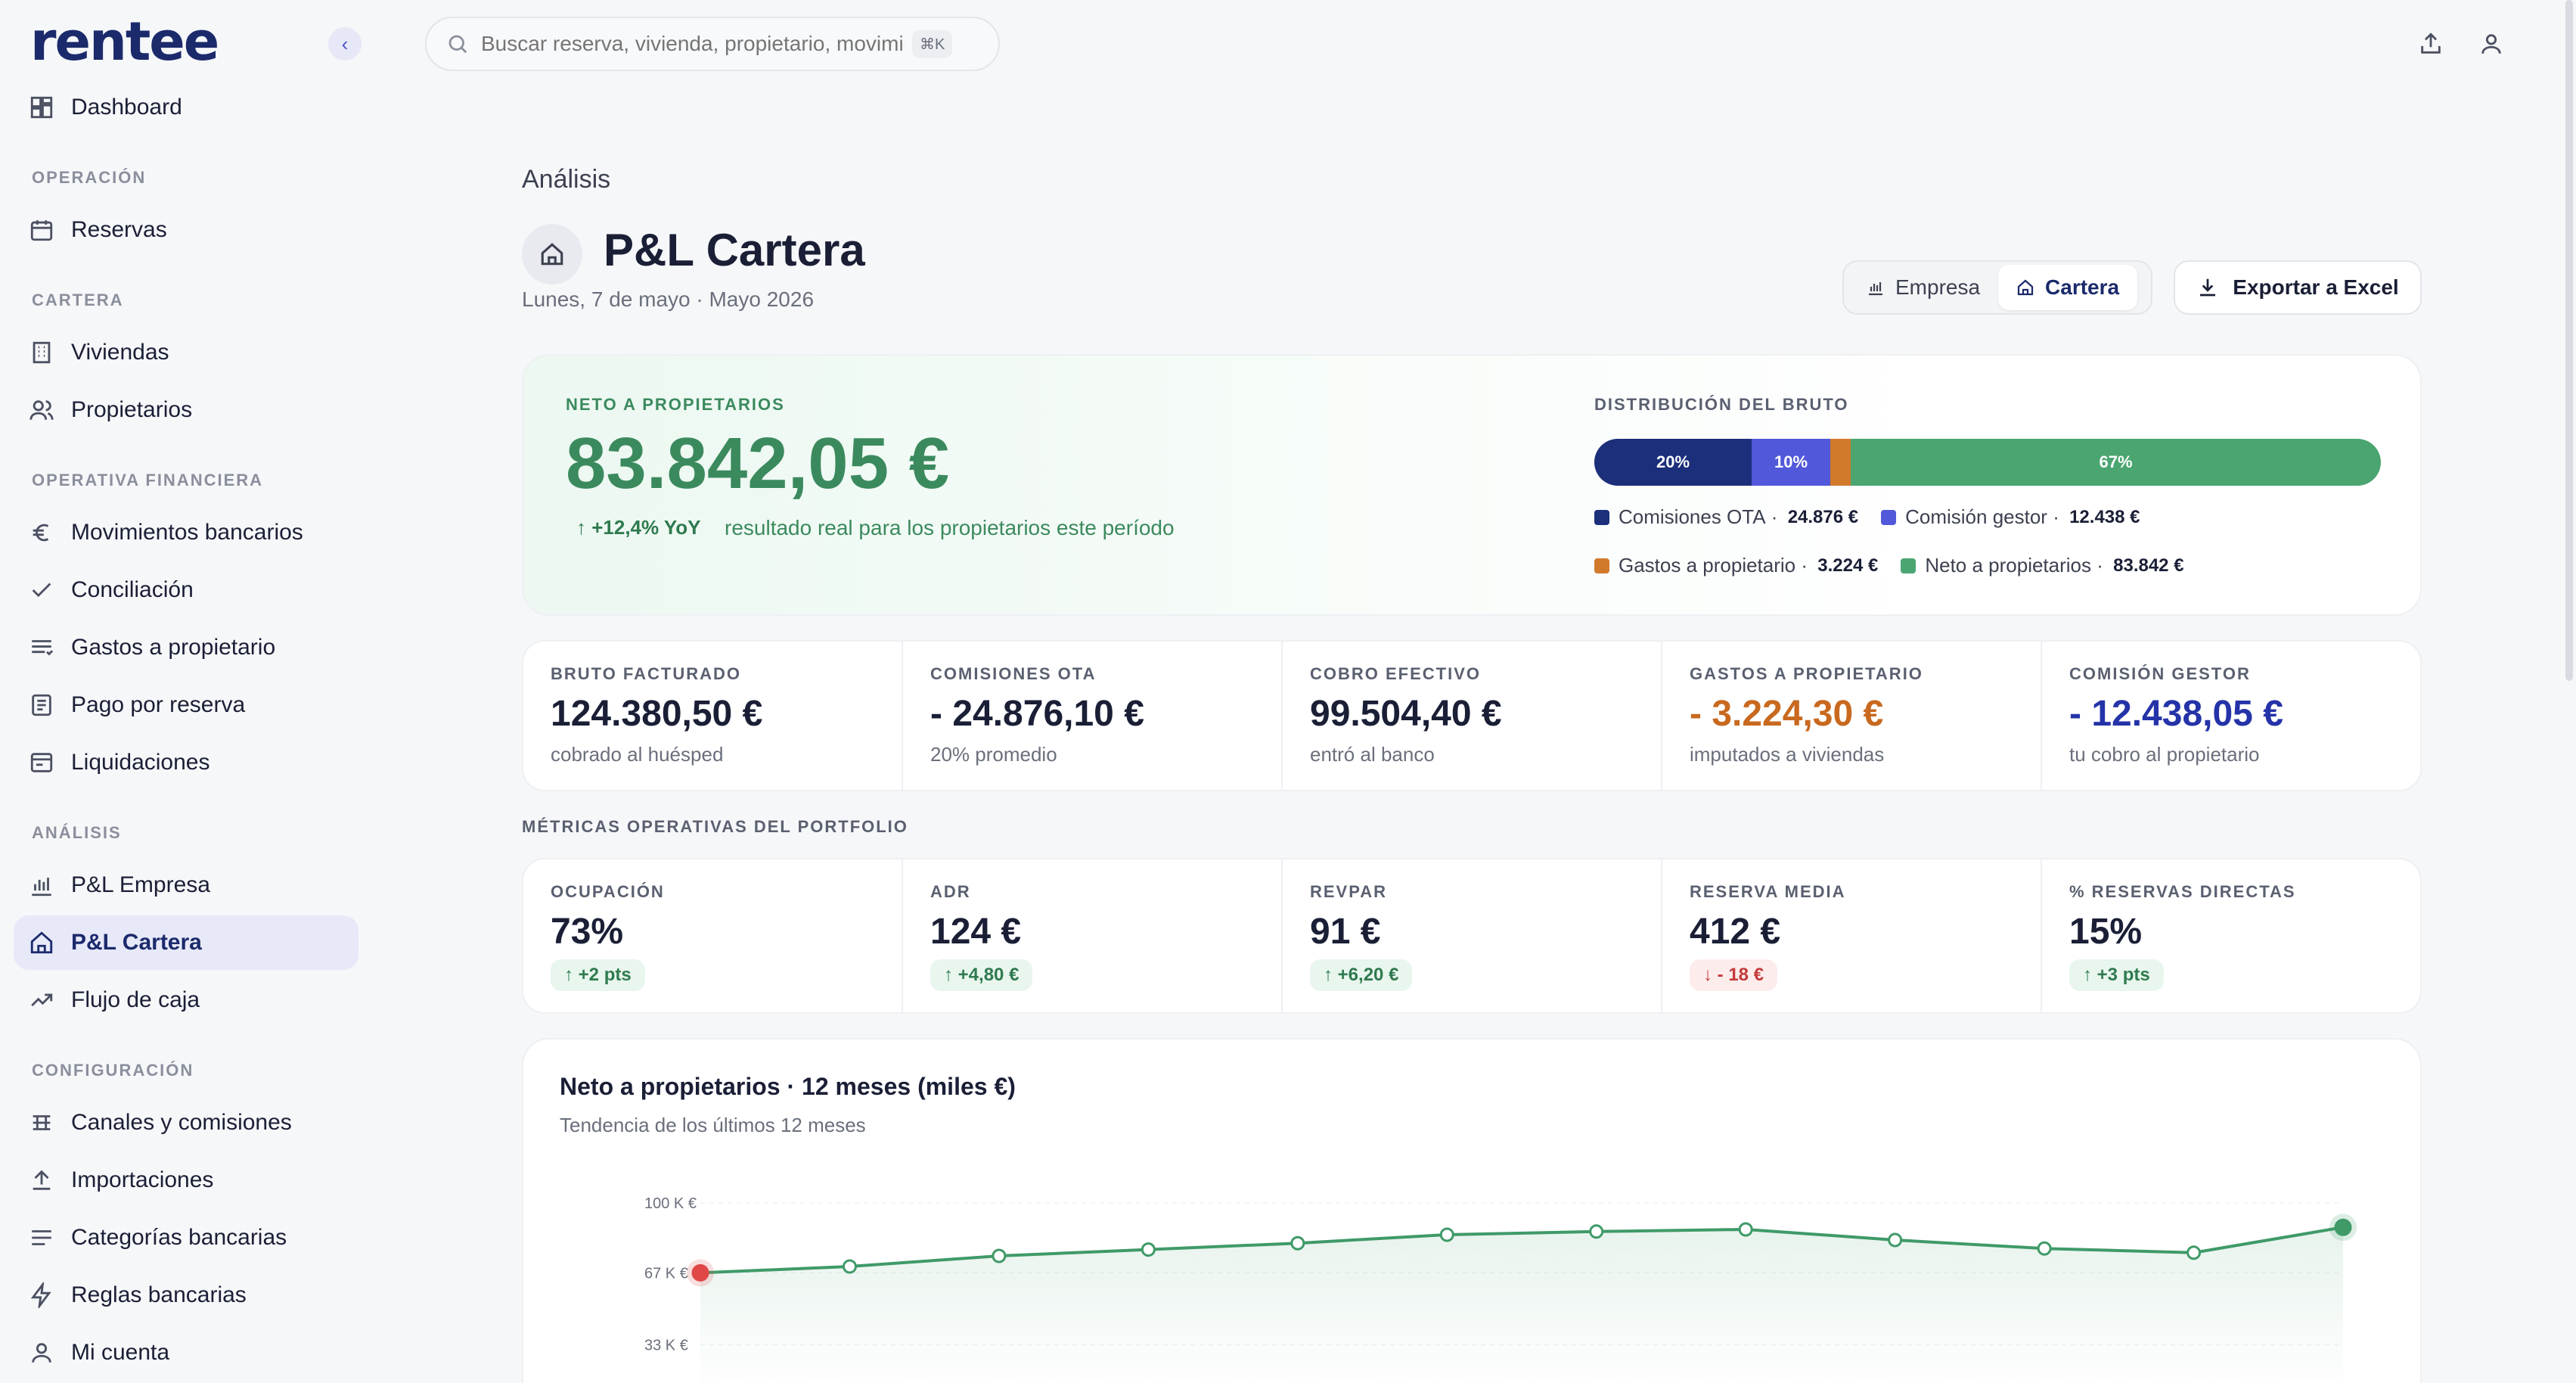 The width and height of the screenshot is (2576, 1383). I want to click on users-icon, so click(41, 410).